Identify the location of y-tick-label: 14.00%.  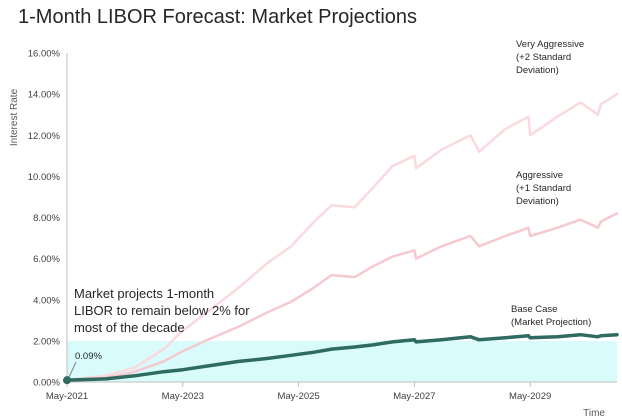
(44, 95).